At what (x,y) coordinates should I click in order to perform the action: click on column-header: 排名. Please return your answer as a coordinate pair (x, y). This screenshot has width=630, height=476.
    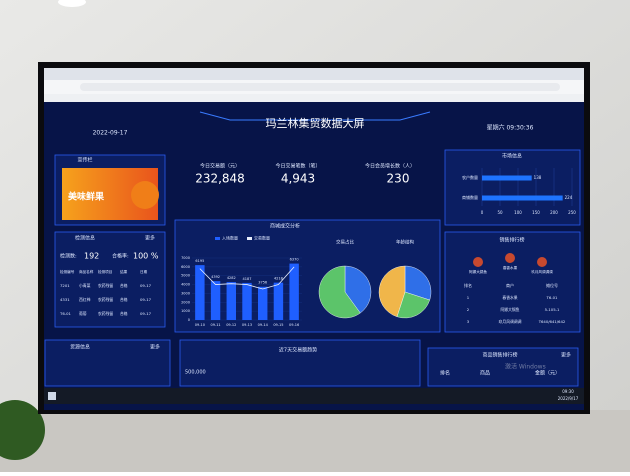
    Looking at the image, I should click on (468, 285).